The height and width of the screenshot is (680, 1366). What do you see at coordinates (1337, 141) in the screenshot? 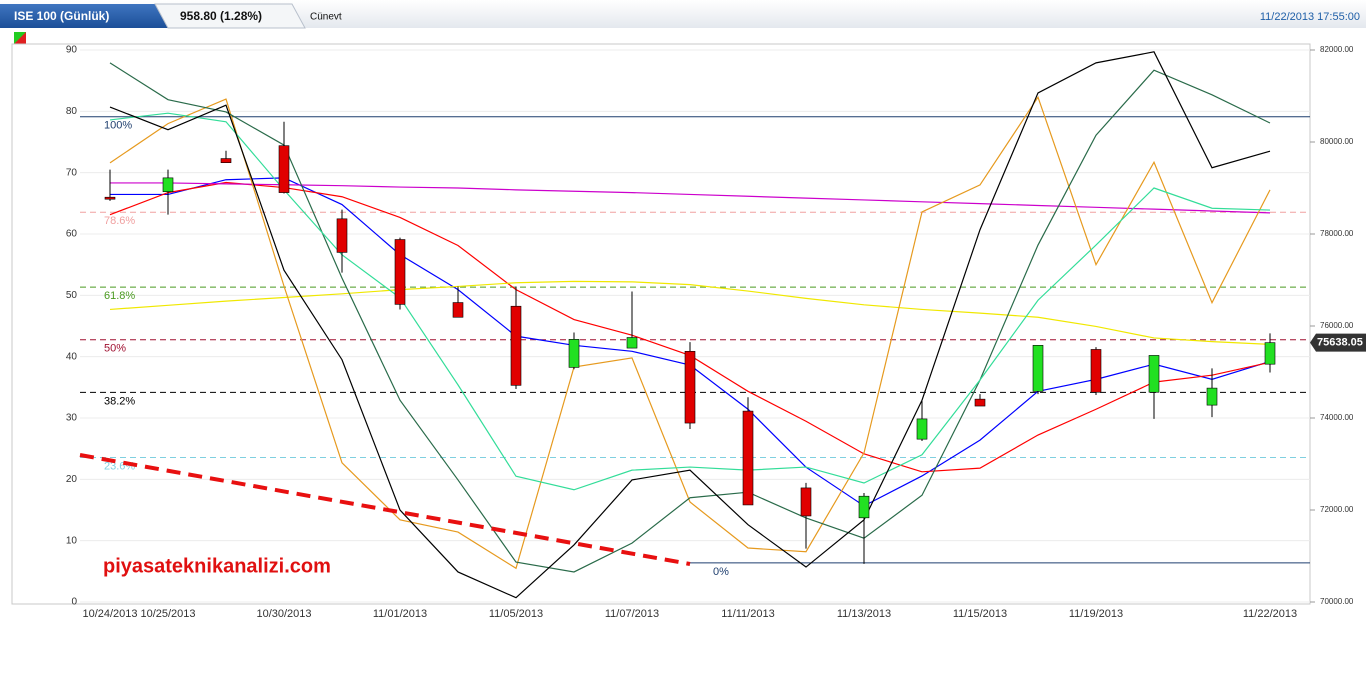
I see `y2-tick-label: 80000.00` at bounding box center [1337, 141].